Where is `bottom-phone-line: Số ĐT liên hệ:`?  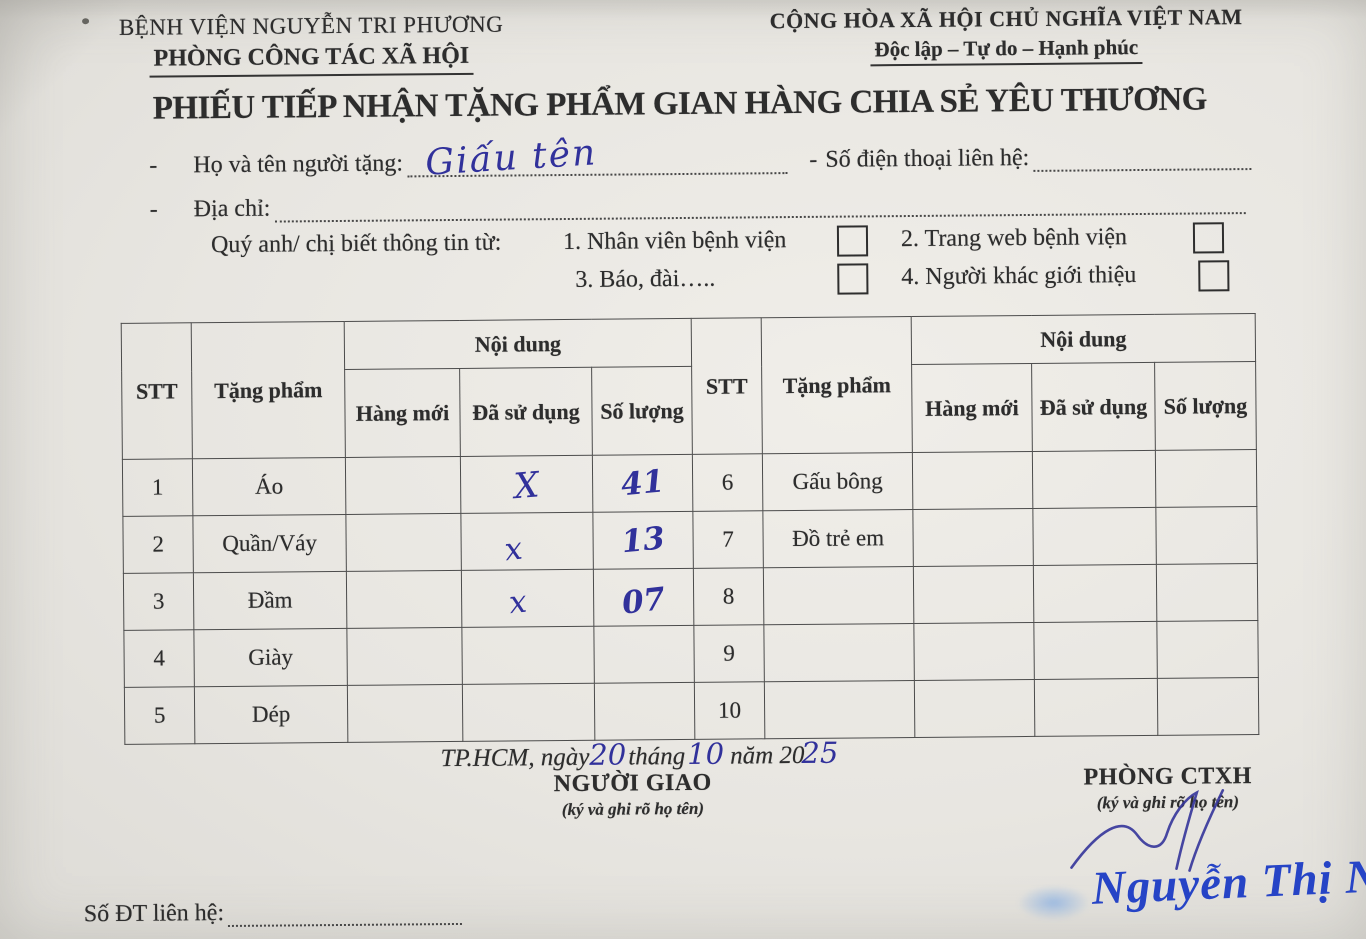 bottom-phone-line: Số ĐT liên hệ: is located at coordinates (273, 913).